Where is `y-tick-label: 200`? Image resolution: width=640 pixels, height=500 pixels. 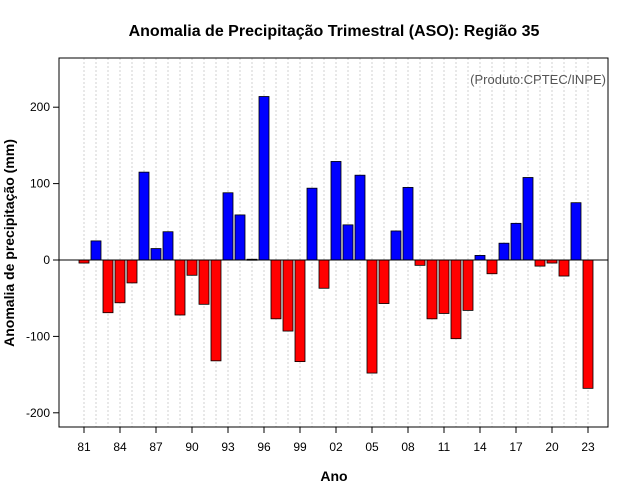
y-tick-label: 200 is located at coordinates (40, 107).